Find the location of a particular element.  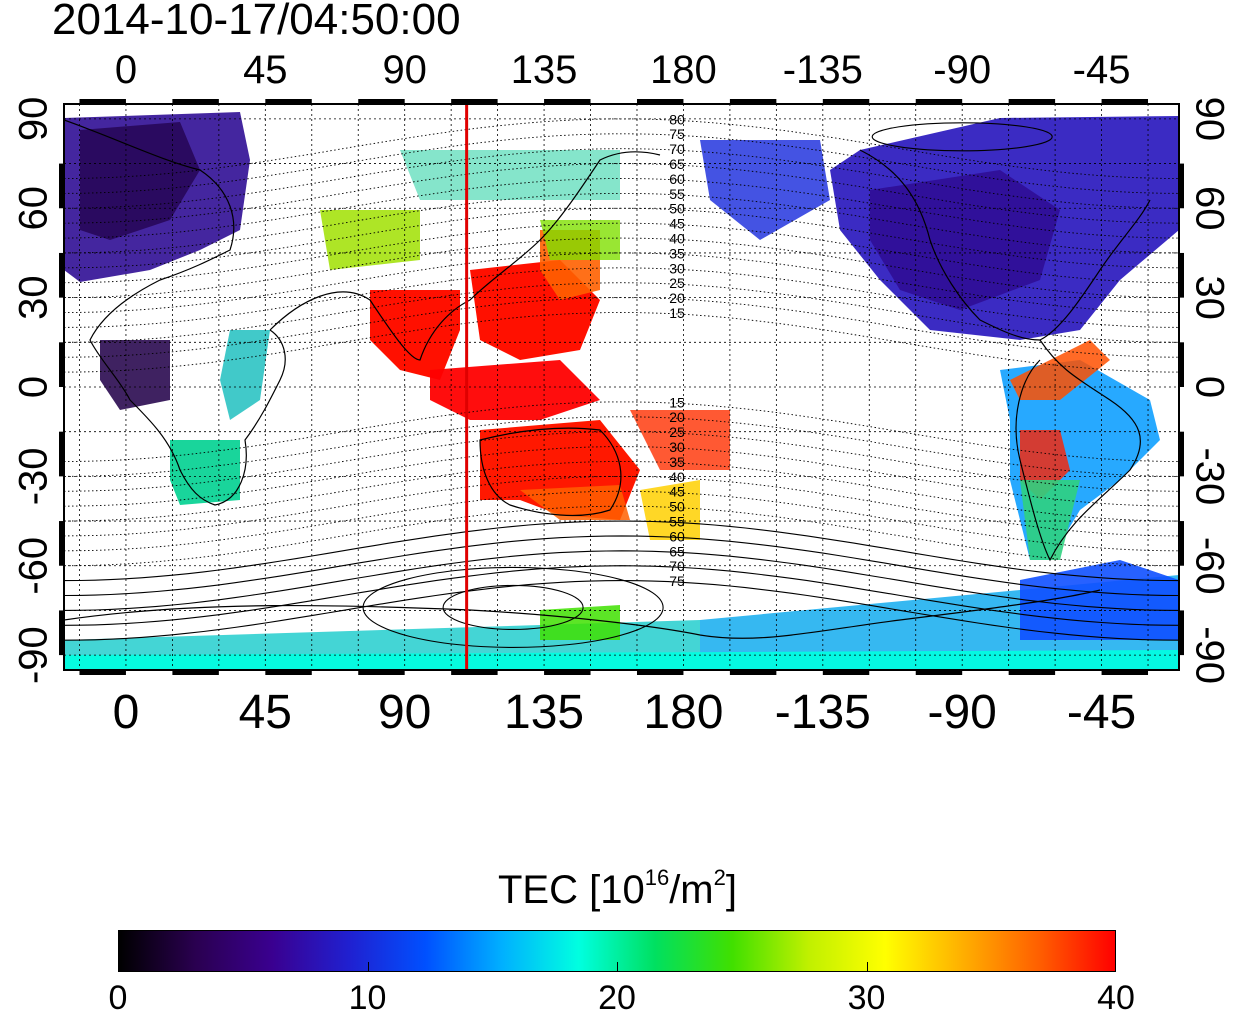

contour-label-north: 25 is located at coordinates (677, 283).